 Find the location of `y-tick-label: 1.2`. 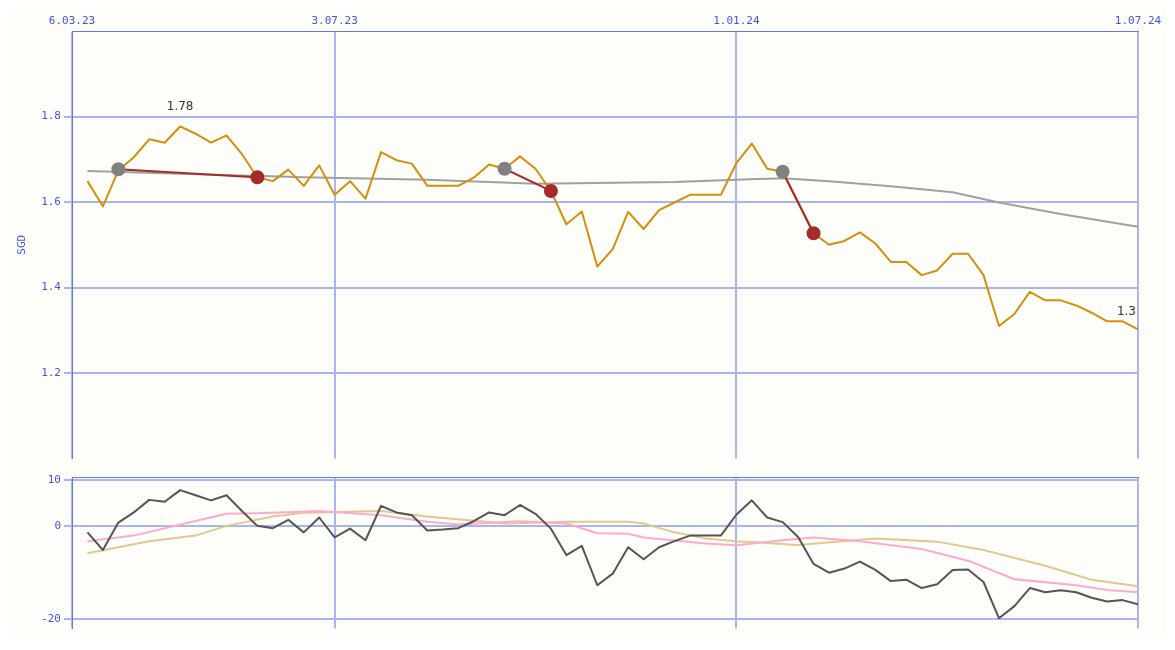

y-tick-label: 1.2 is located at coordinates (51, 372).